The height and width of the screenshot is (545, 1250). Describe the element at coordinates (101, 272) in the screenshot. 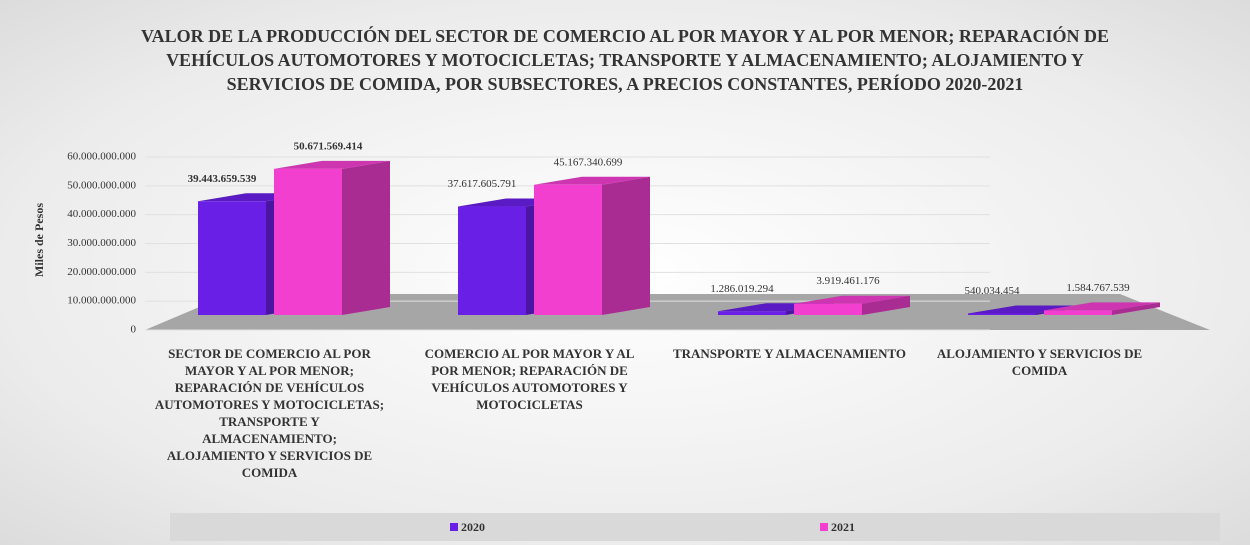

I see `y-tick-label: 20.000.000.000` at that location.